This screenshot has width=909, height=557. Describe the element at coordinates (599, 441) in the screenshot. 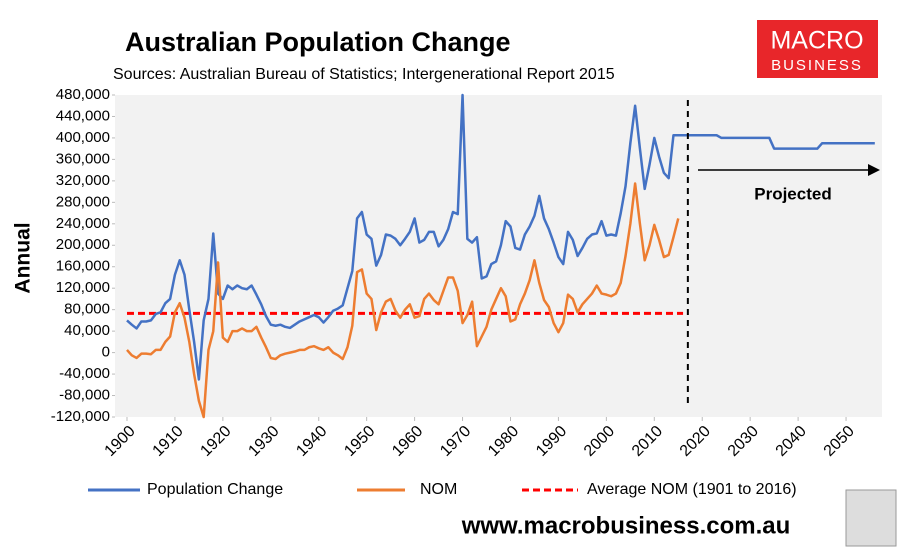

I see `x-tick-label: 2000` at that location.